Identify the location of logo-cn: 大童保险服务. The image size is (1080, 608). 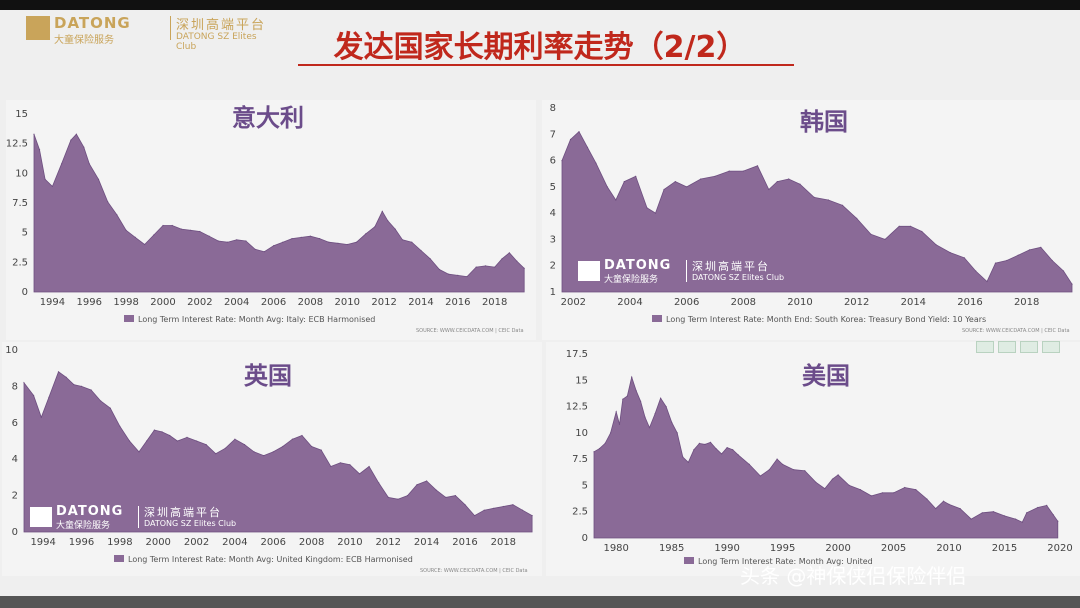
(84, 40).